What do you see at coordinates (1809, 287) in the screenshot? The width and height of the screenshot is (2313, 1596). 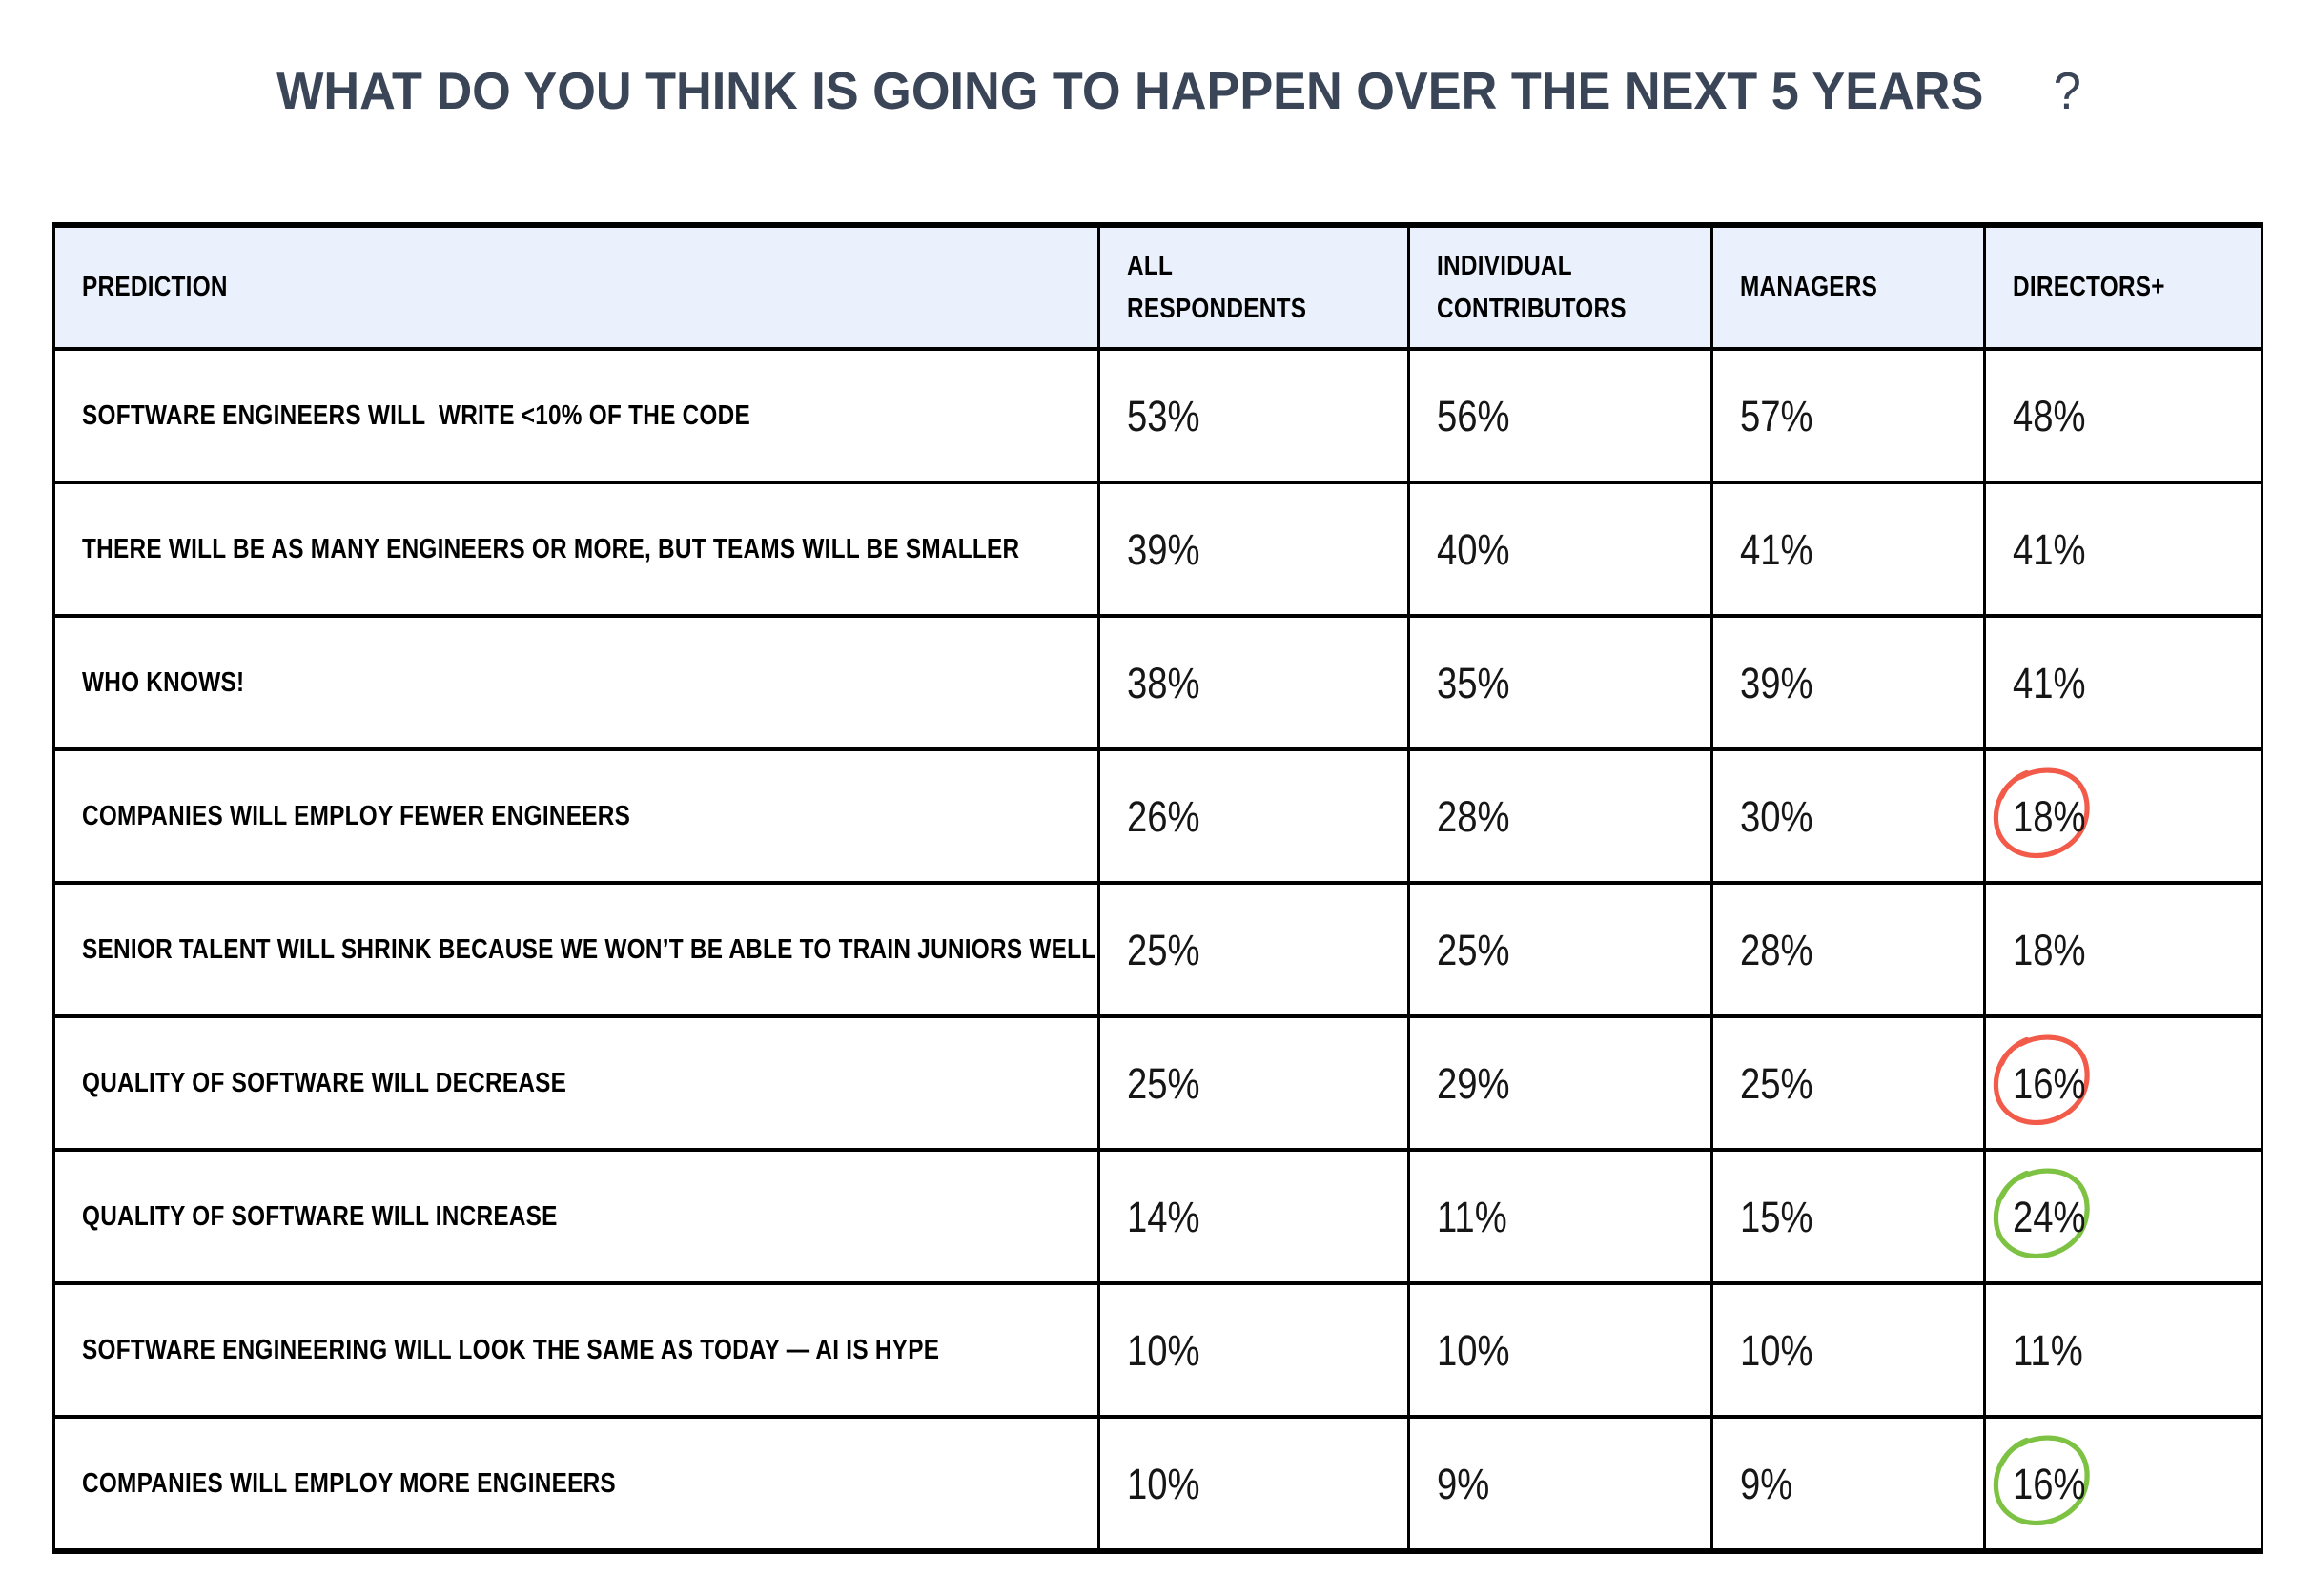 I see `column-header-label: MANAGERS` at bounding box center [1809, 287].